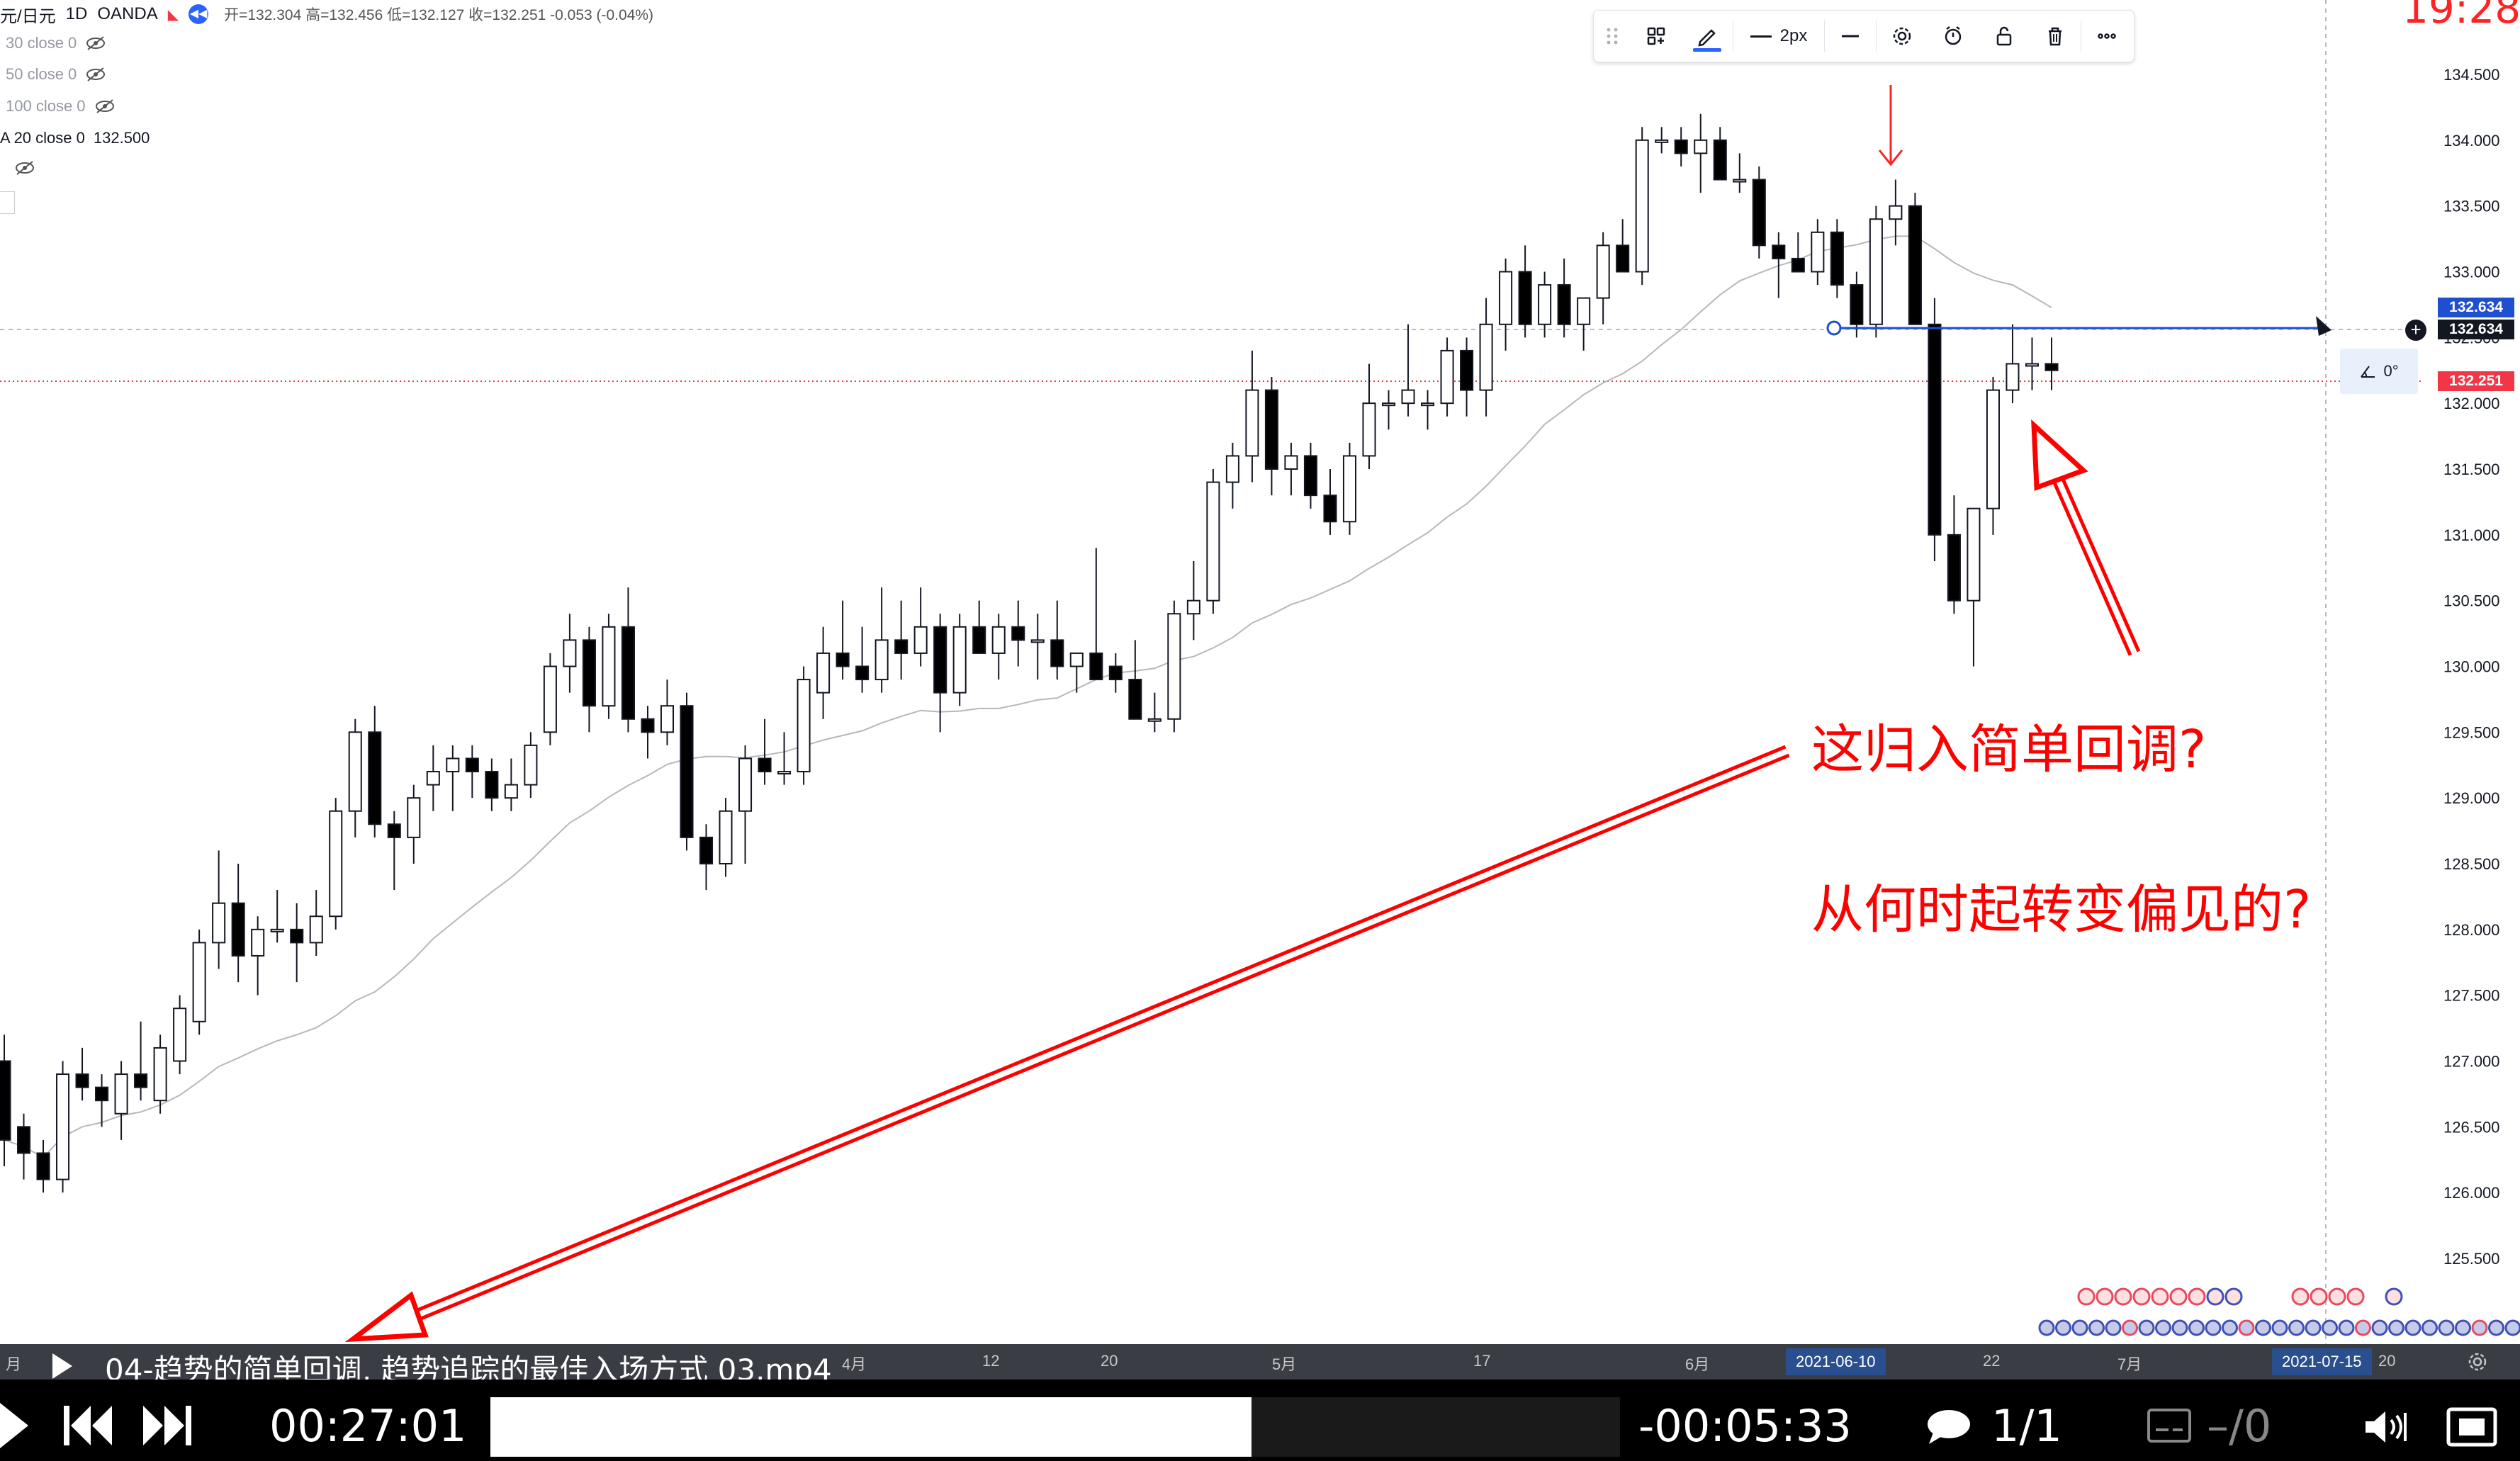 The width and height of the screenshot is (2520, 1461). What do you see at coordinates (870, 1427) in the screenshot?
I see `progress-bar-played` at bounding box center [870, 1427].